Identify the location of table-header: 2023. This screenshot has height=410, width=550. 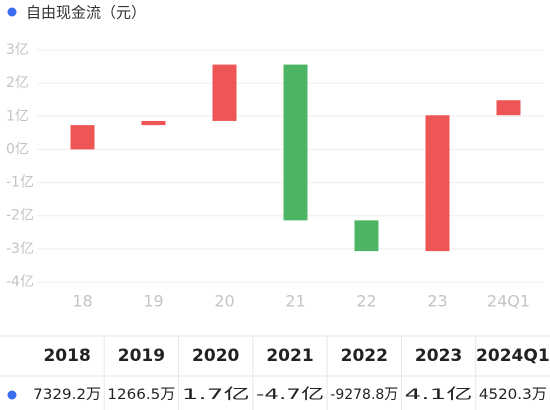
(438, 356).